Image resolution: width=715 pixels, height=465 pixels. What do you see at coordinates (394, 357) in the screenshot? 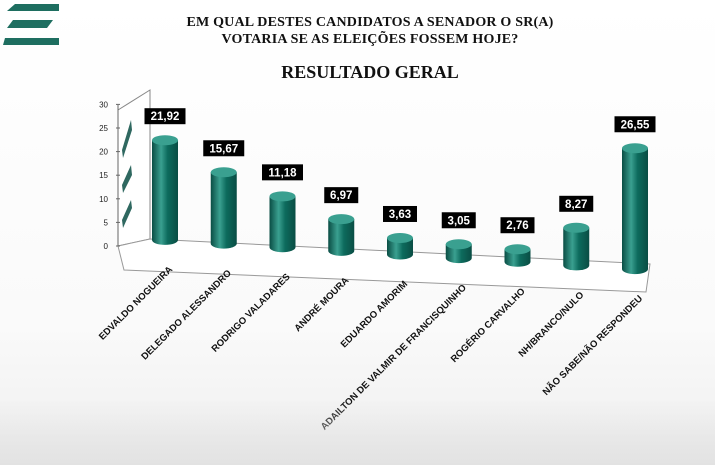
I see `category-label: ADAILTON DE VALMIR DE FRANCISQUINHO` at bounding box center [394, 357].